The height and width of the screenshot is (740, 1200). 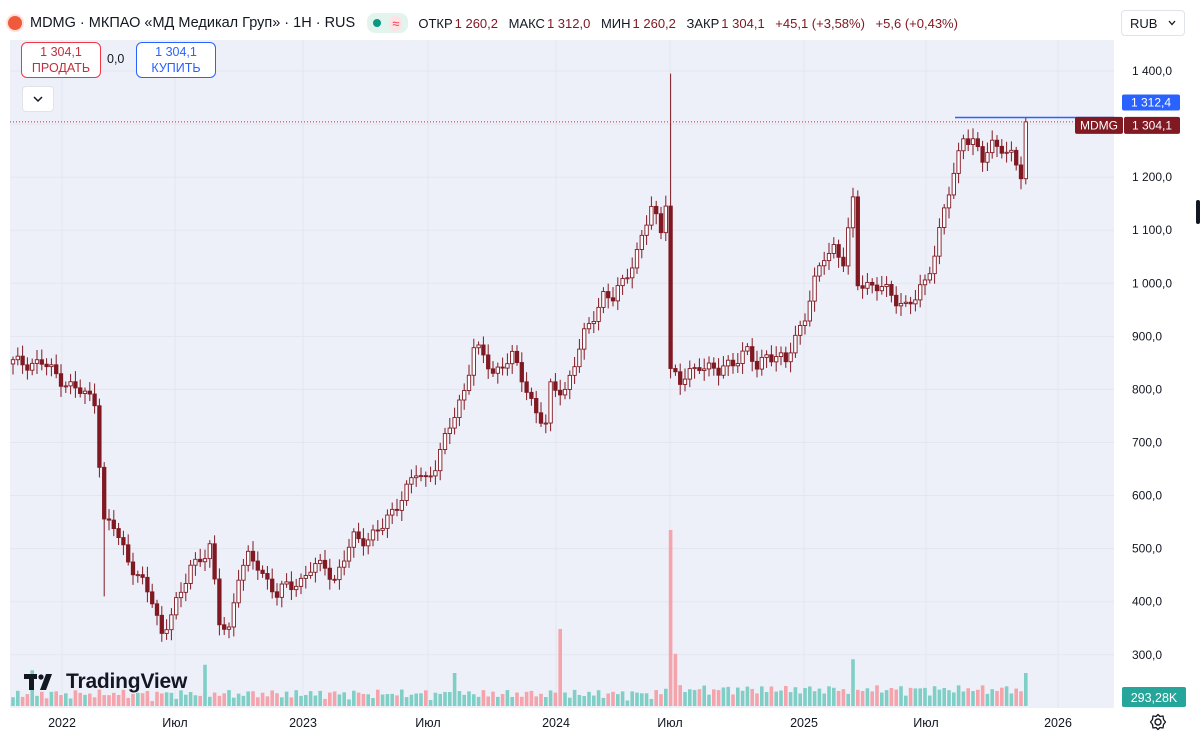 I want to click on time-axis, so click(x=600, y=724).